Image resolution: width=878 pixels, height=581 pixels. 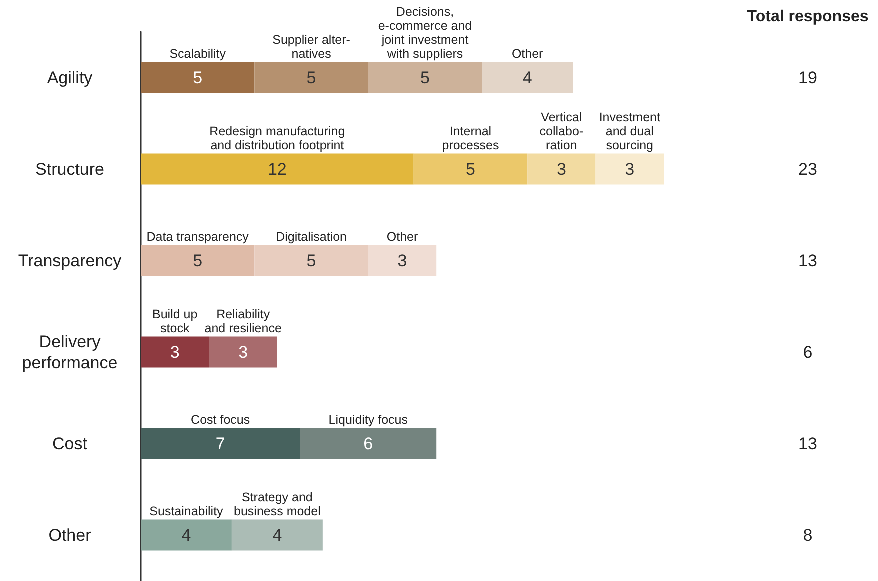 I want to click on annotation: Internal processes, so click(x=471, y=138).